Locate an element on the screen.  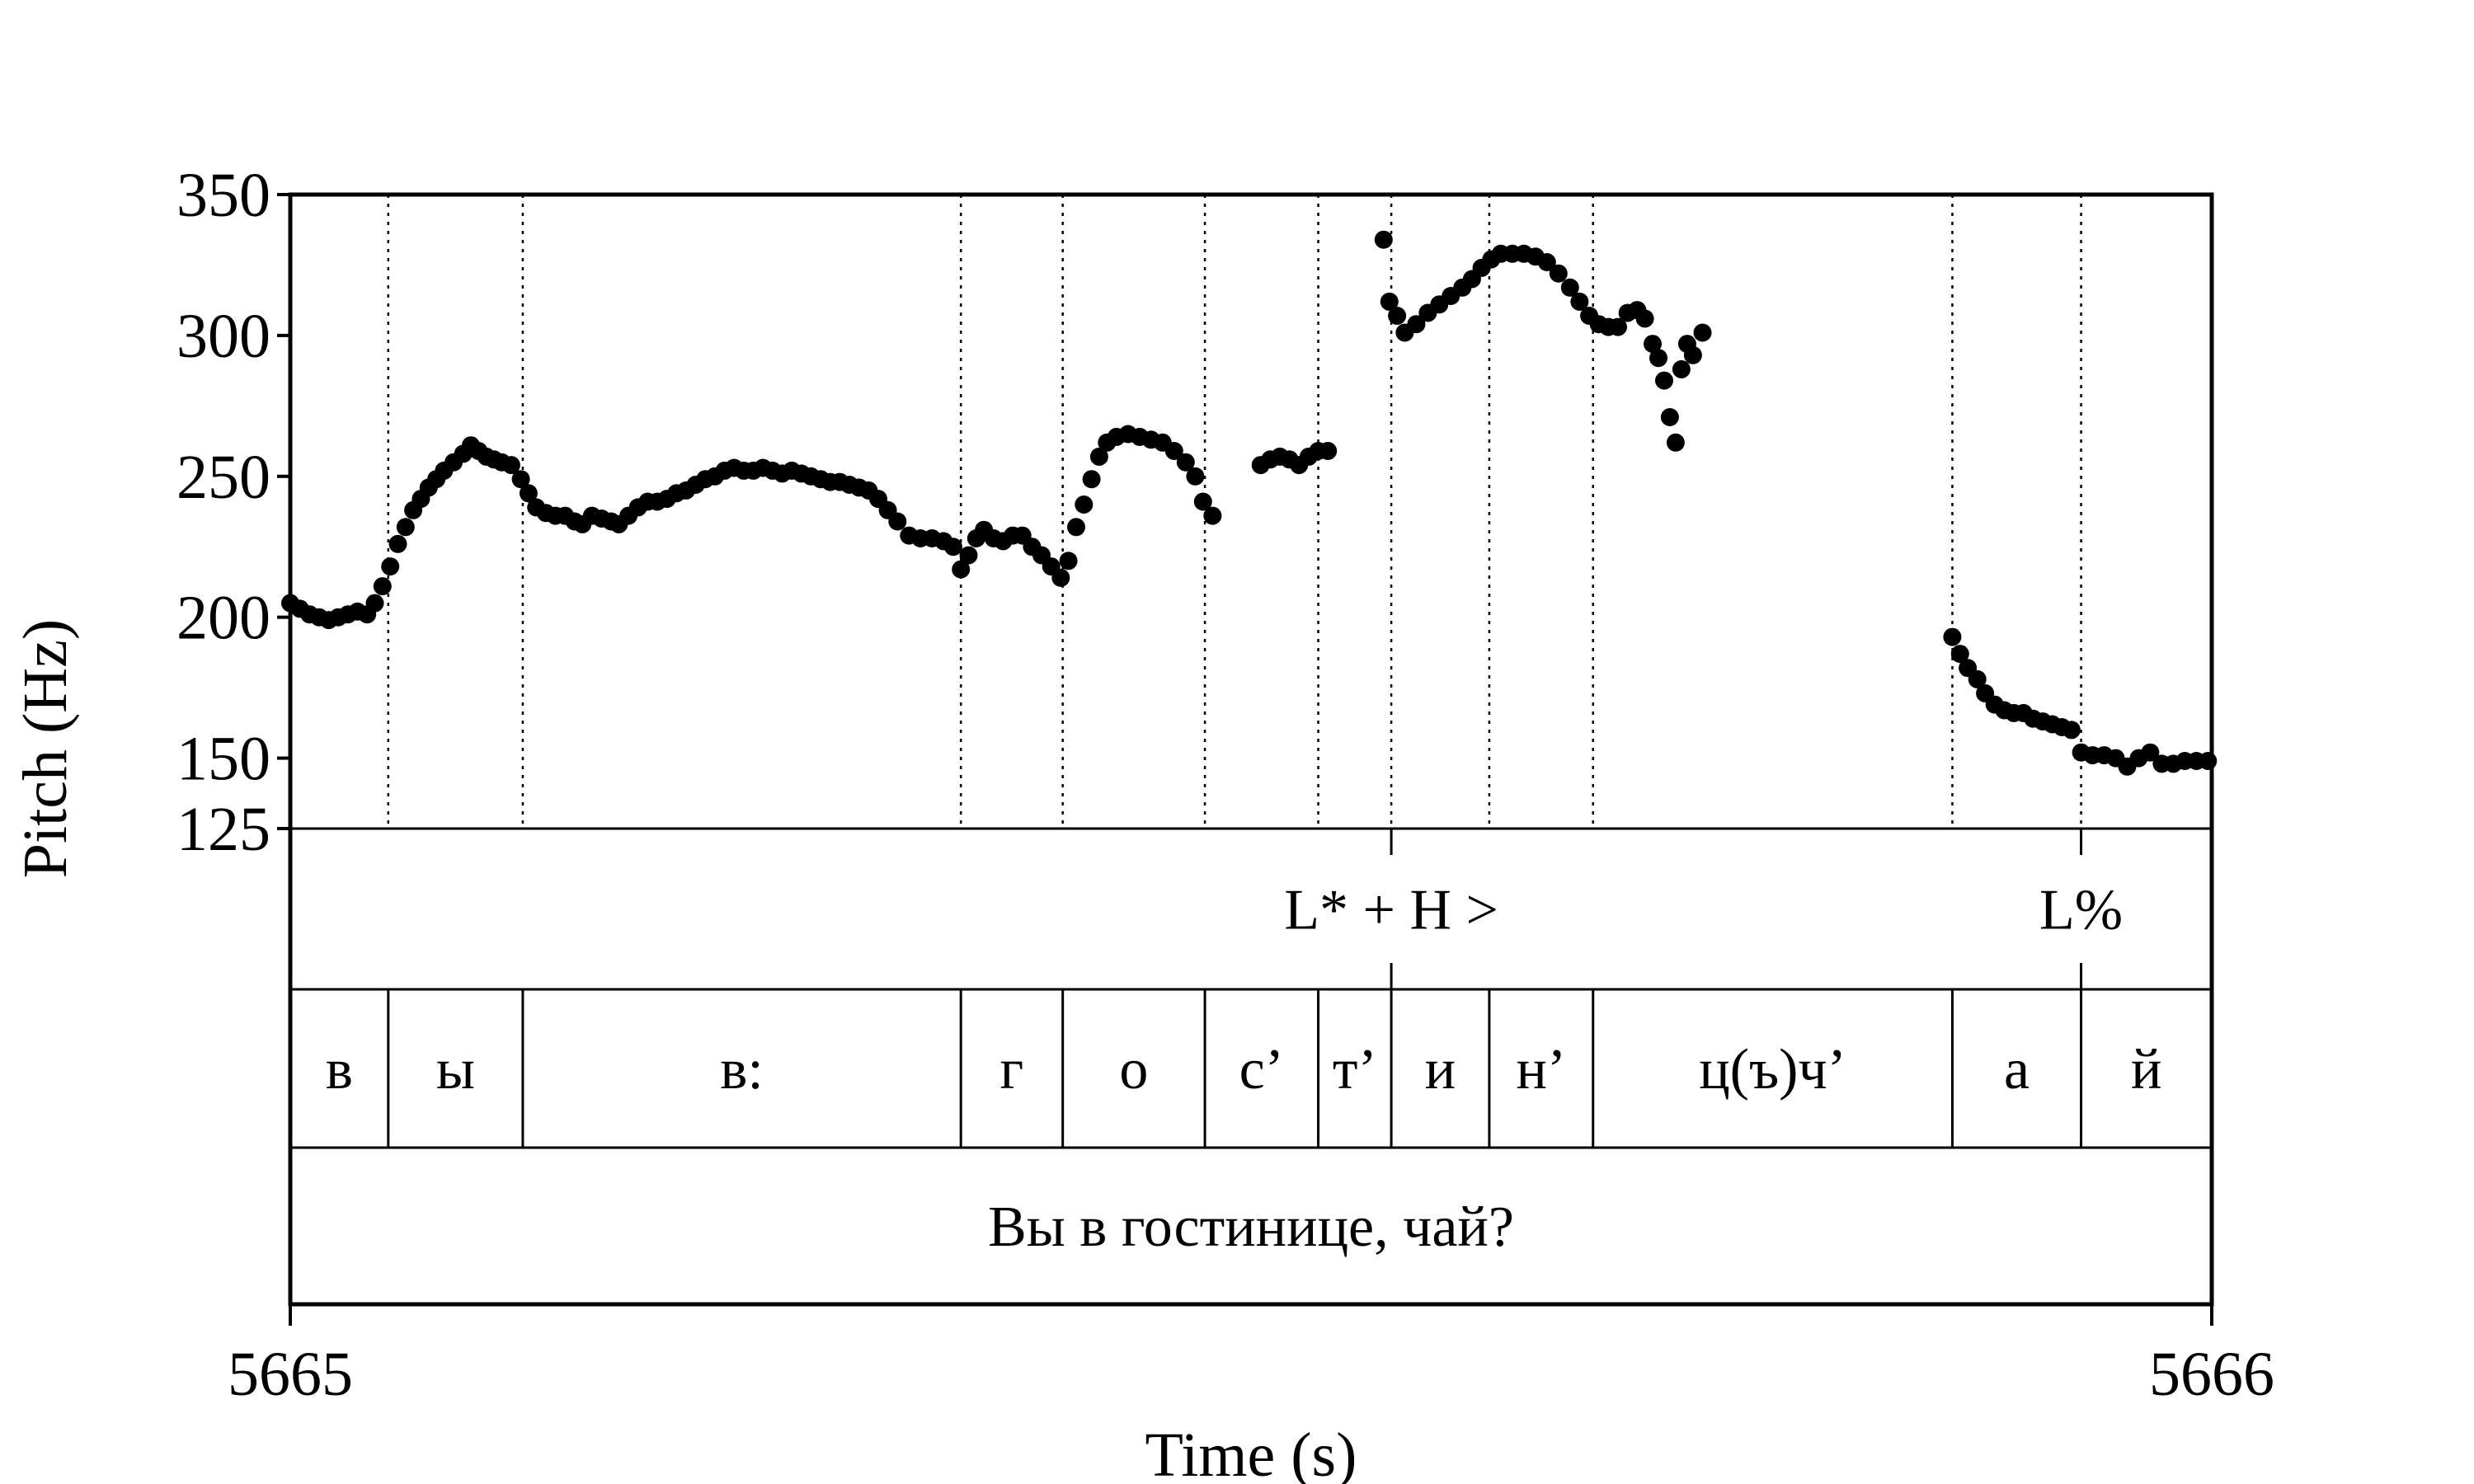
y-tick-label: 300 is located at coordinates (223, 336).